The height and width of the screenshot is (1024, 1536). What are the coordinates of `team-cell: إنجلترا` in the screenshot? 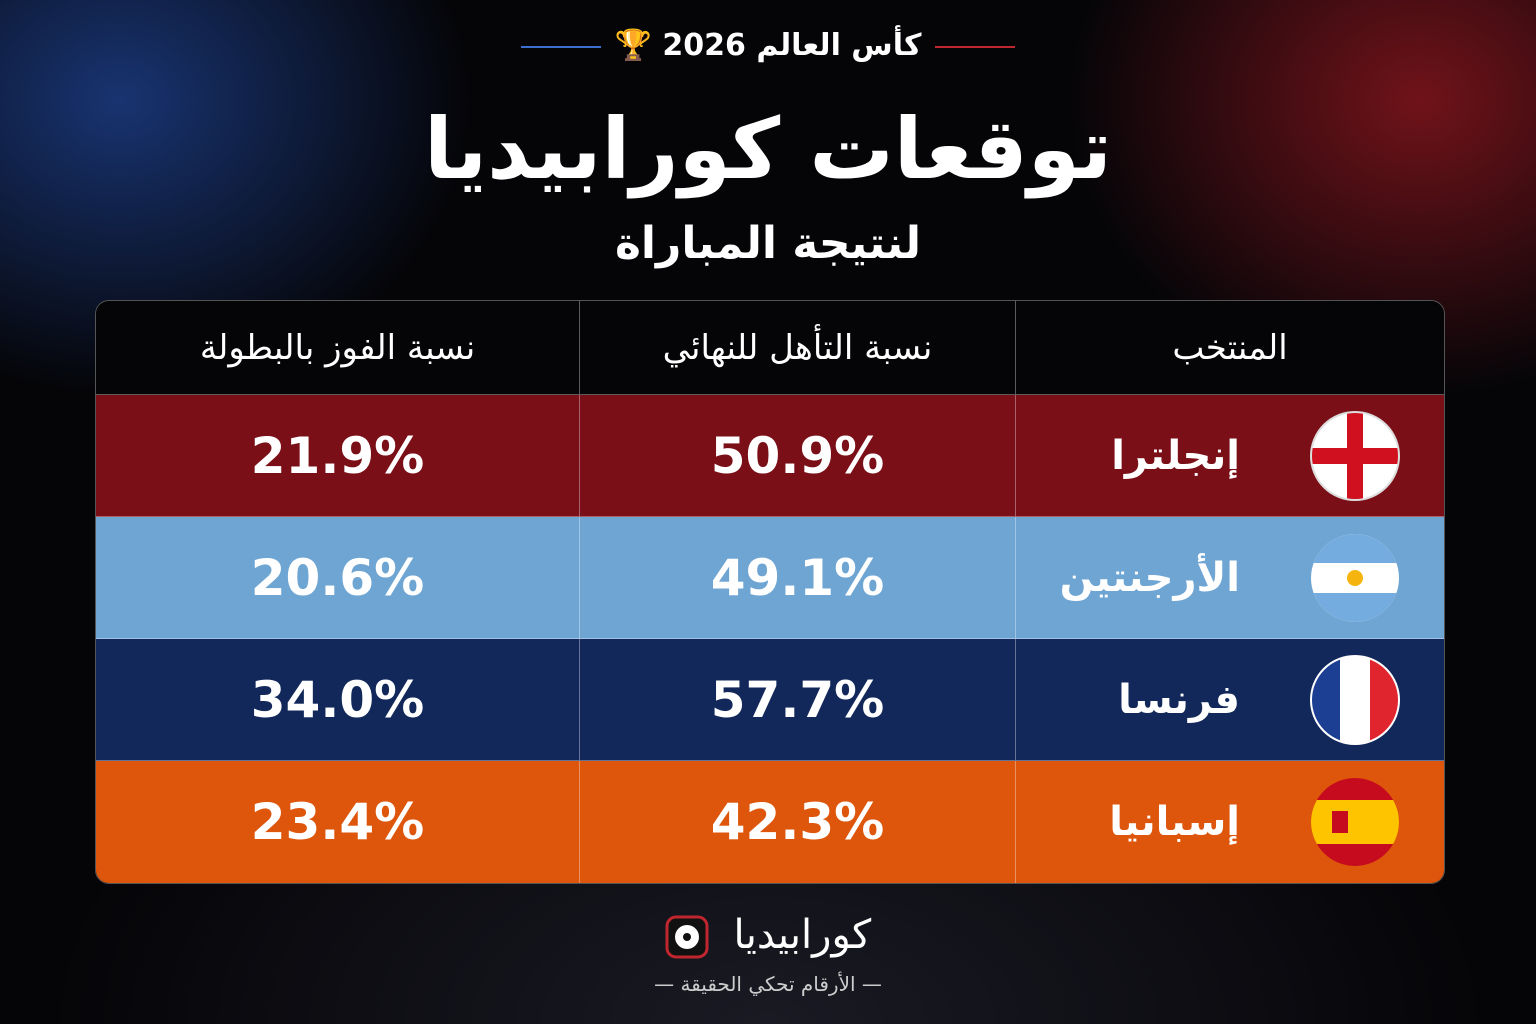 It's located at (1229, 456).